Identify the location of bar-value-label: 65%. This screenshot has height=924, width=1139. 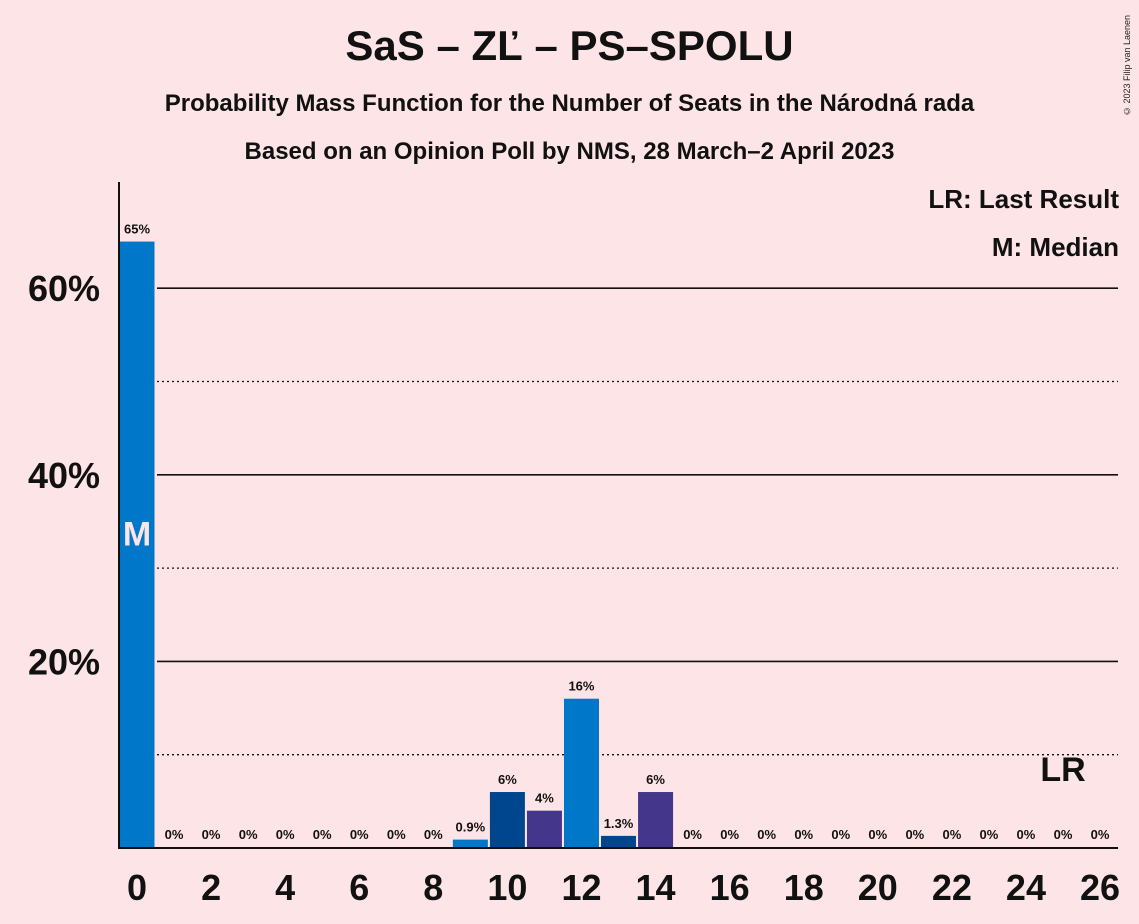
(137, 229).